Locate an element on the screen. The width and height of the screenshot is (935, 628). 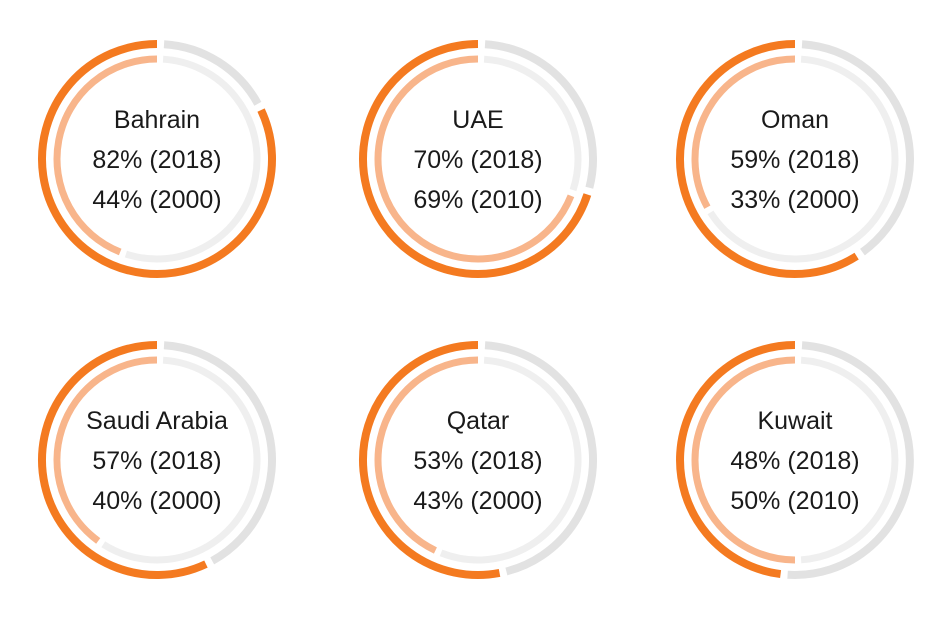
country-label: Kuwait is located at coordinates (794, 421).